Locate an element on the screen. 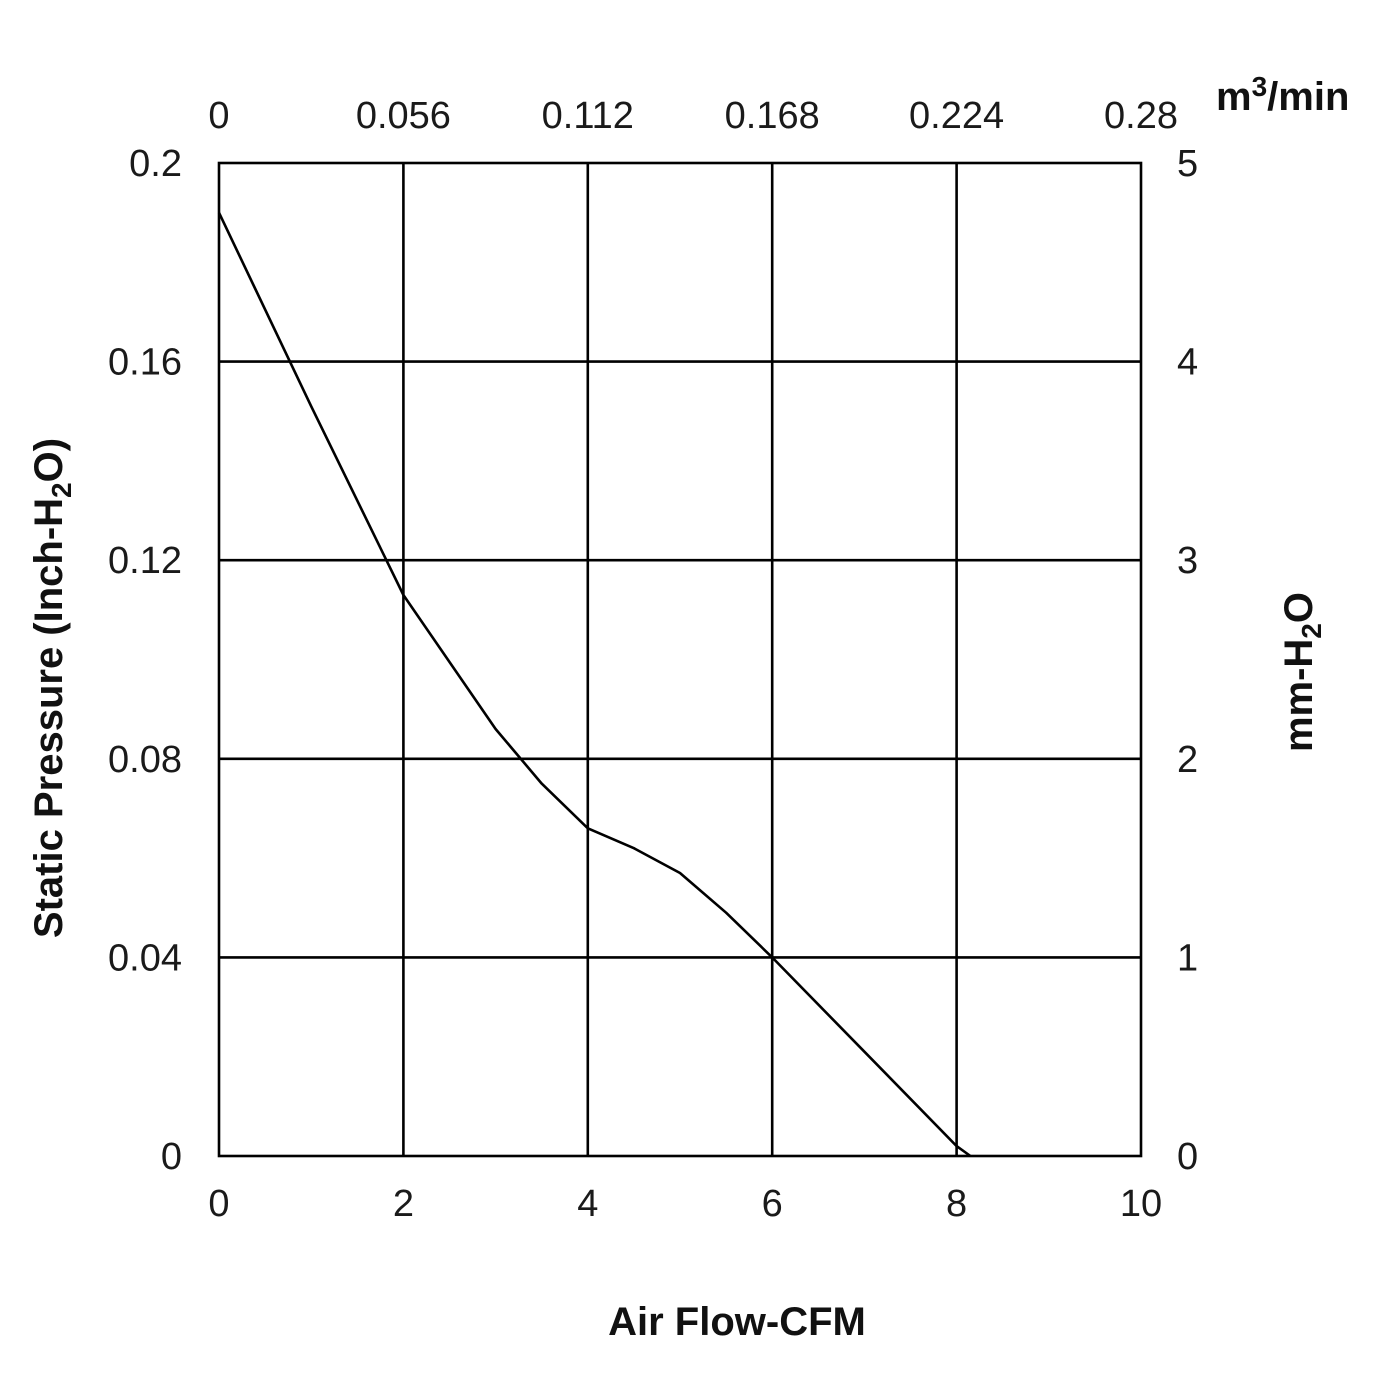 Image resolution: width=1400 pixels, height=1400 pixels. y2-tick-label: 3 is located at coordinates (1187, 561).